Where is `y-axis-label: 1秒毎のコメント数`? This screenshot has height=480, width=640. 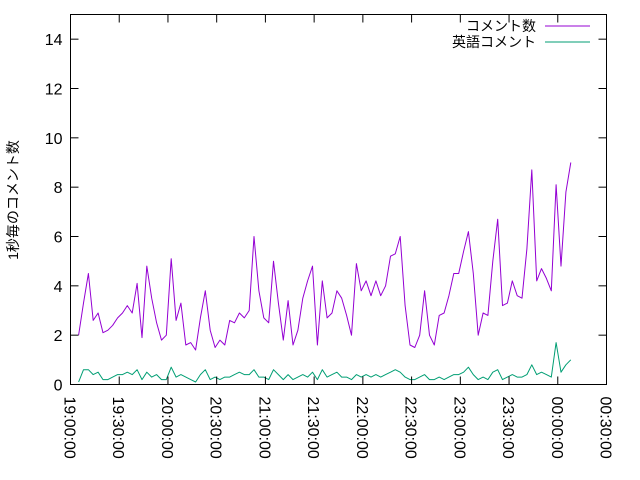
y-axis-label: 1秒毎のコメント数 is located at coordinates (13, 200).